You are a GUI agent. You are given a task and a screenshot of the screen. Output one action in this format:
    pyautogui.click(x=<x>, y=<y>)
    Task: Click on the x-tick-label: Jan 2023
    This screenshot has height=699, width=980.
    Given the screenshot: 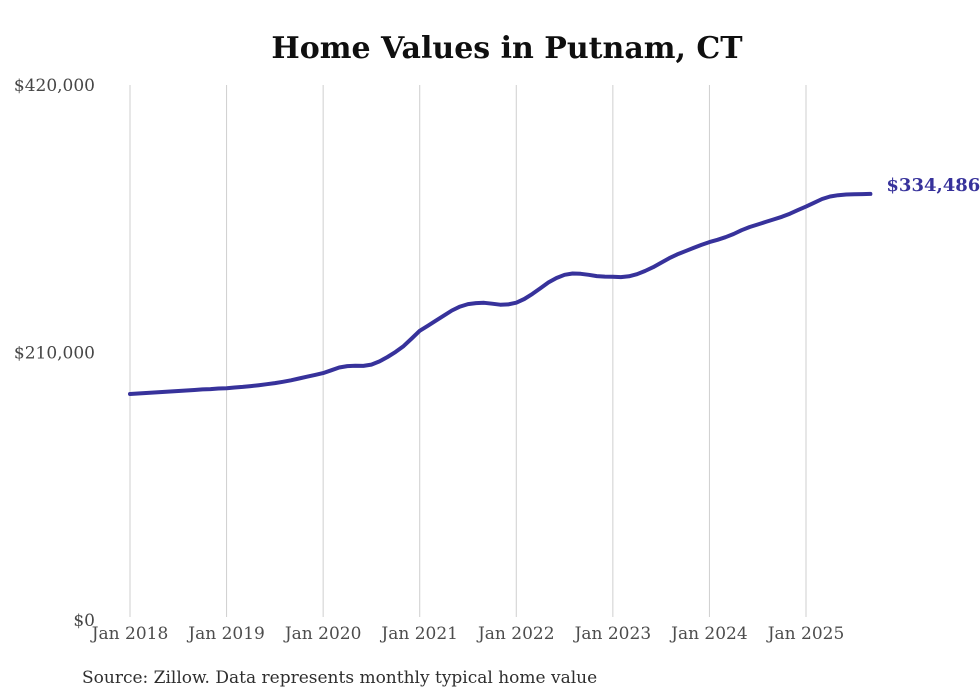 What is the action you would take?
    pyautogui.click(x=612, y=634)
    